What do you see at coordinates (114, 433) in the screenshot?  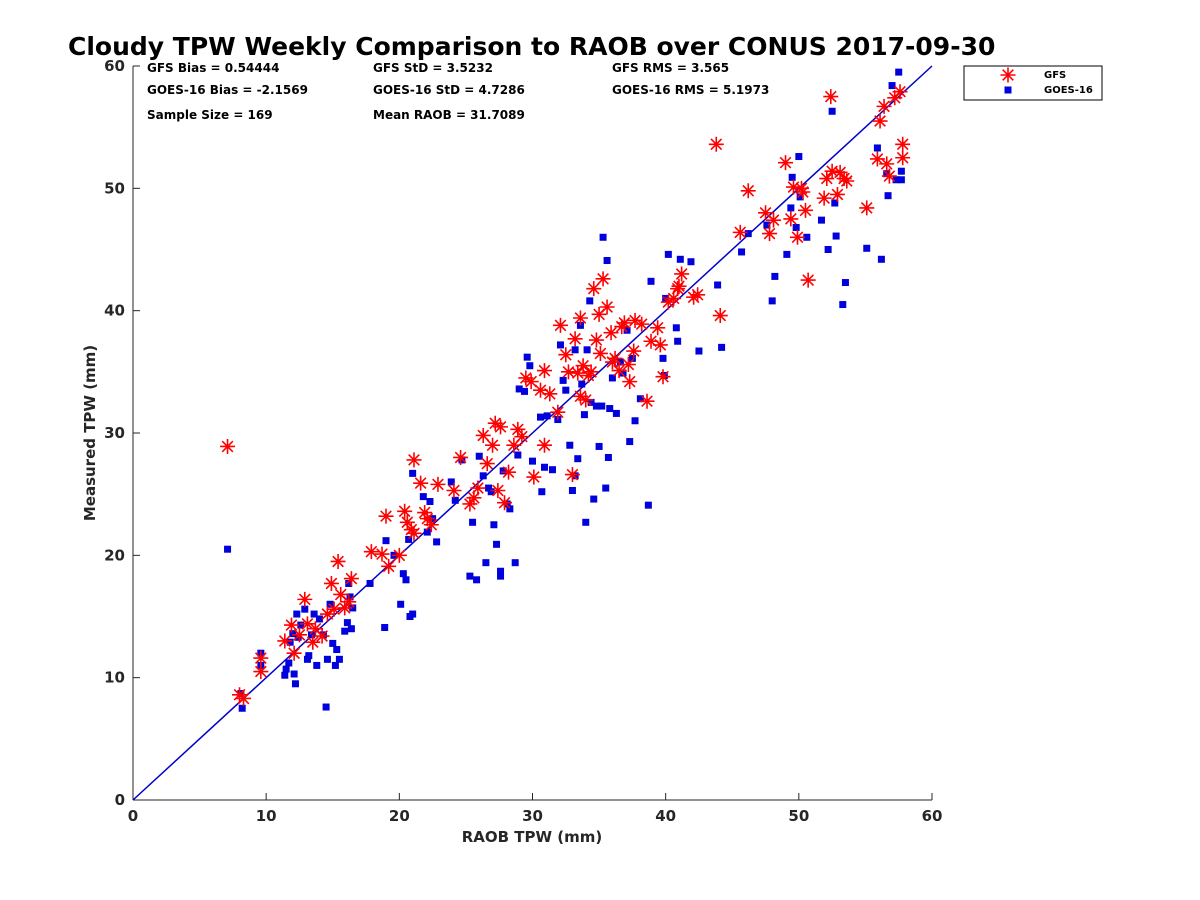 I see `y-tick-label: 30` at bounding box center [114, 433].